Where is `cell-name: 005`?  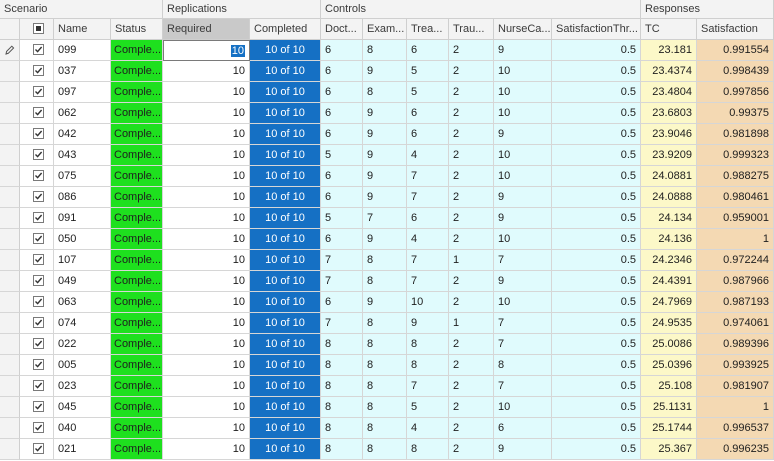
cell-name: 005 is located at coordinates (82, 365).